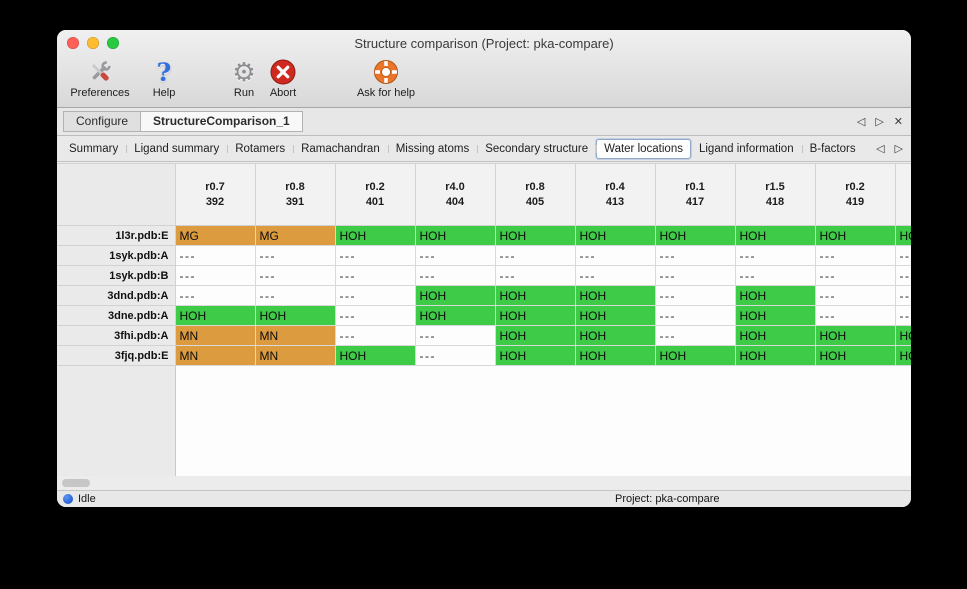  Describe the element at coordinates (102, 121) in the screenshot. I see `tab-configure: Configure` at that location.